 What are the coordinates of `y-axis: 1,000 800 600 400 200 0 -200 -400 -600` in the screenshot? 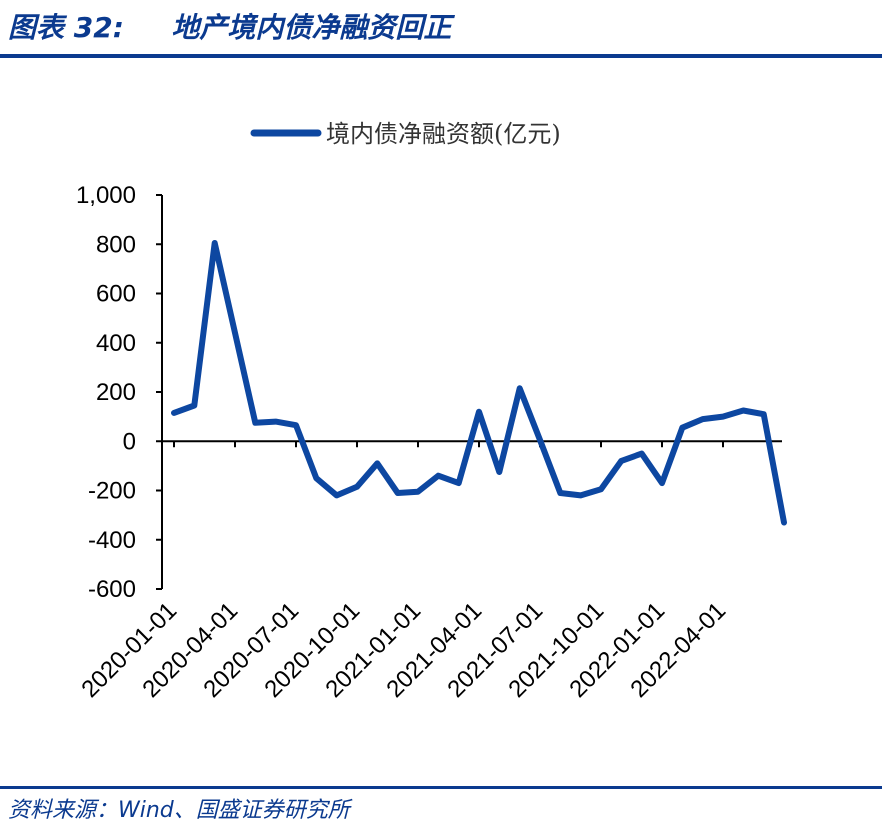 It's located at (119, 392).